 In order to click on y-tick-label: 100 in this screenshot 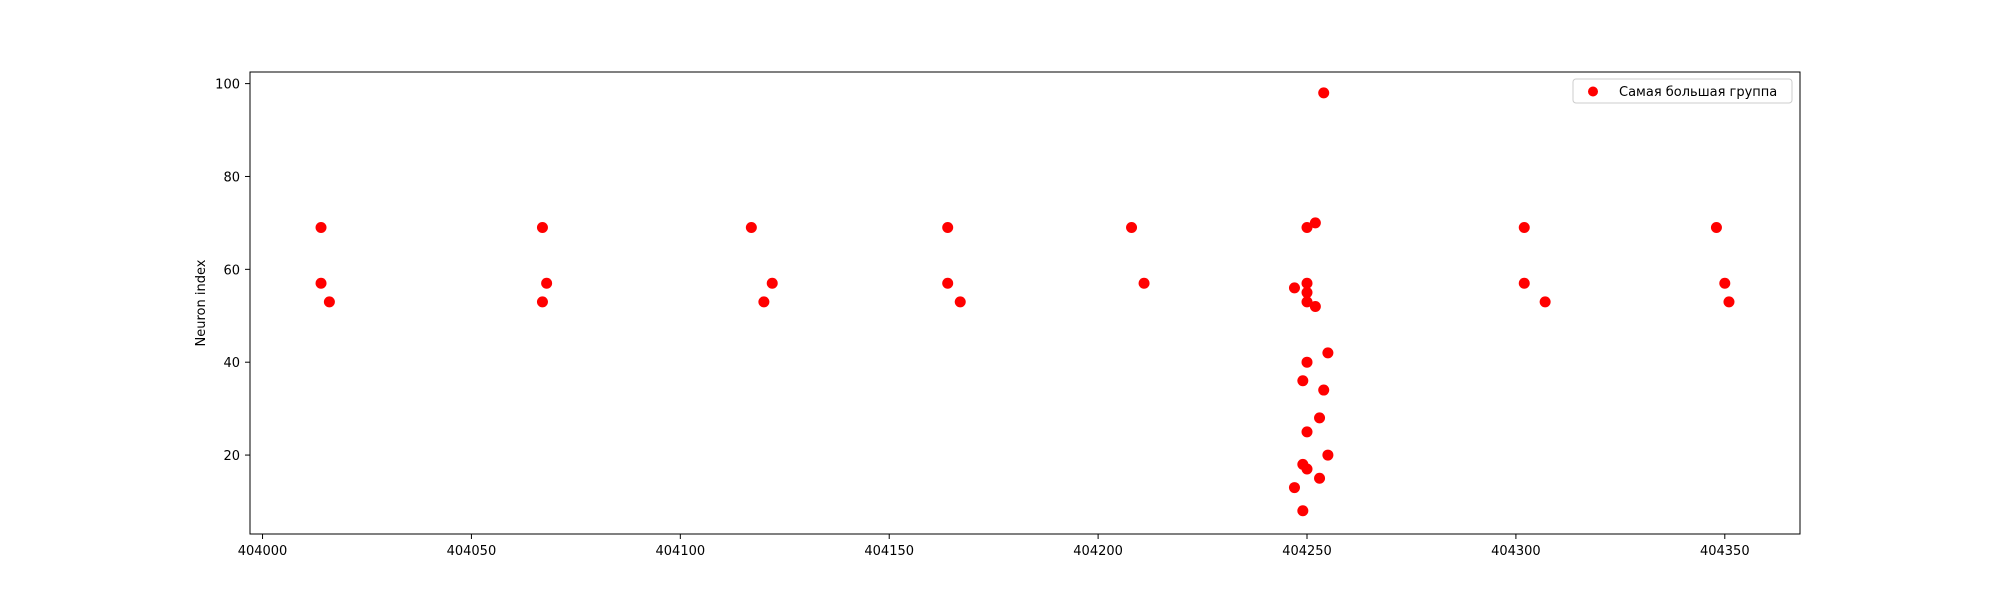, I will do `click(227, 85)`.